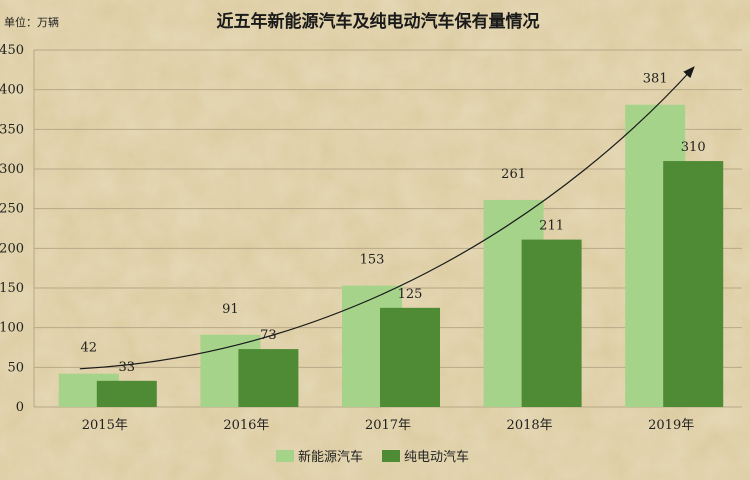 Image resolution: width=750 pixels, height=480 pixels. What do you see at coordinates (12, 209) in the screenshot?
I see `y-tick-label: 250` at bounding box center [12, 209].